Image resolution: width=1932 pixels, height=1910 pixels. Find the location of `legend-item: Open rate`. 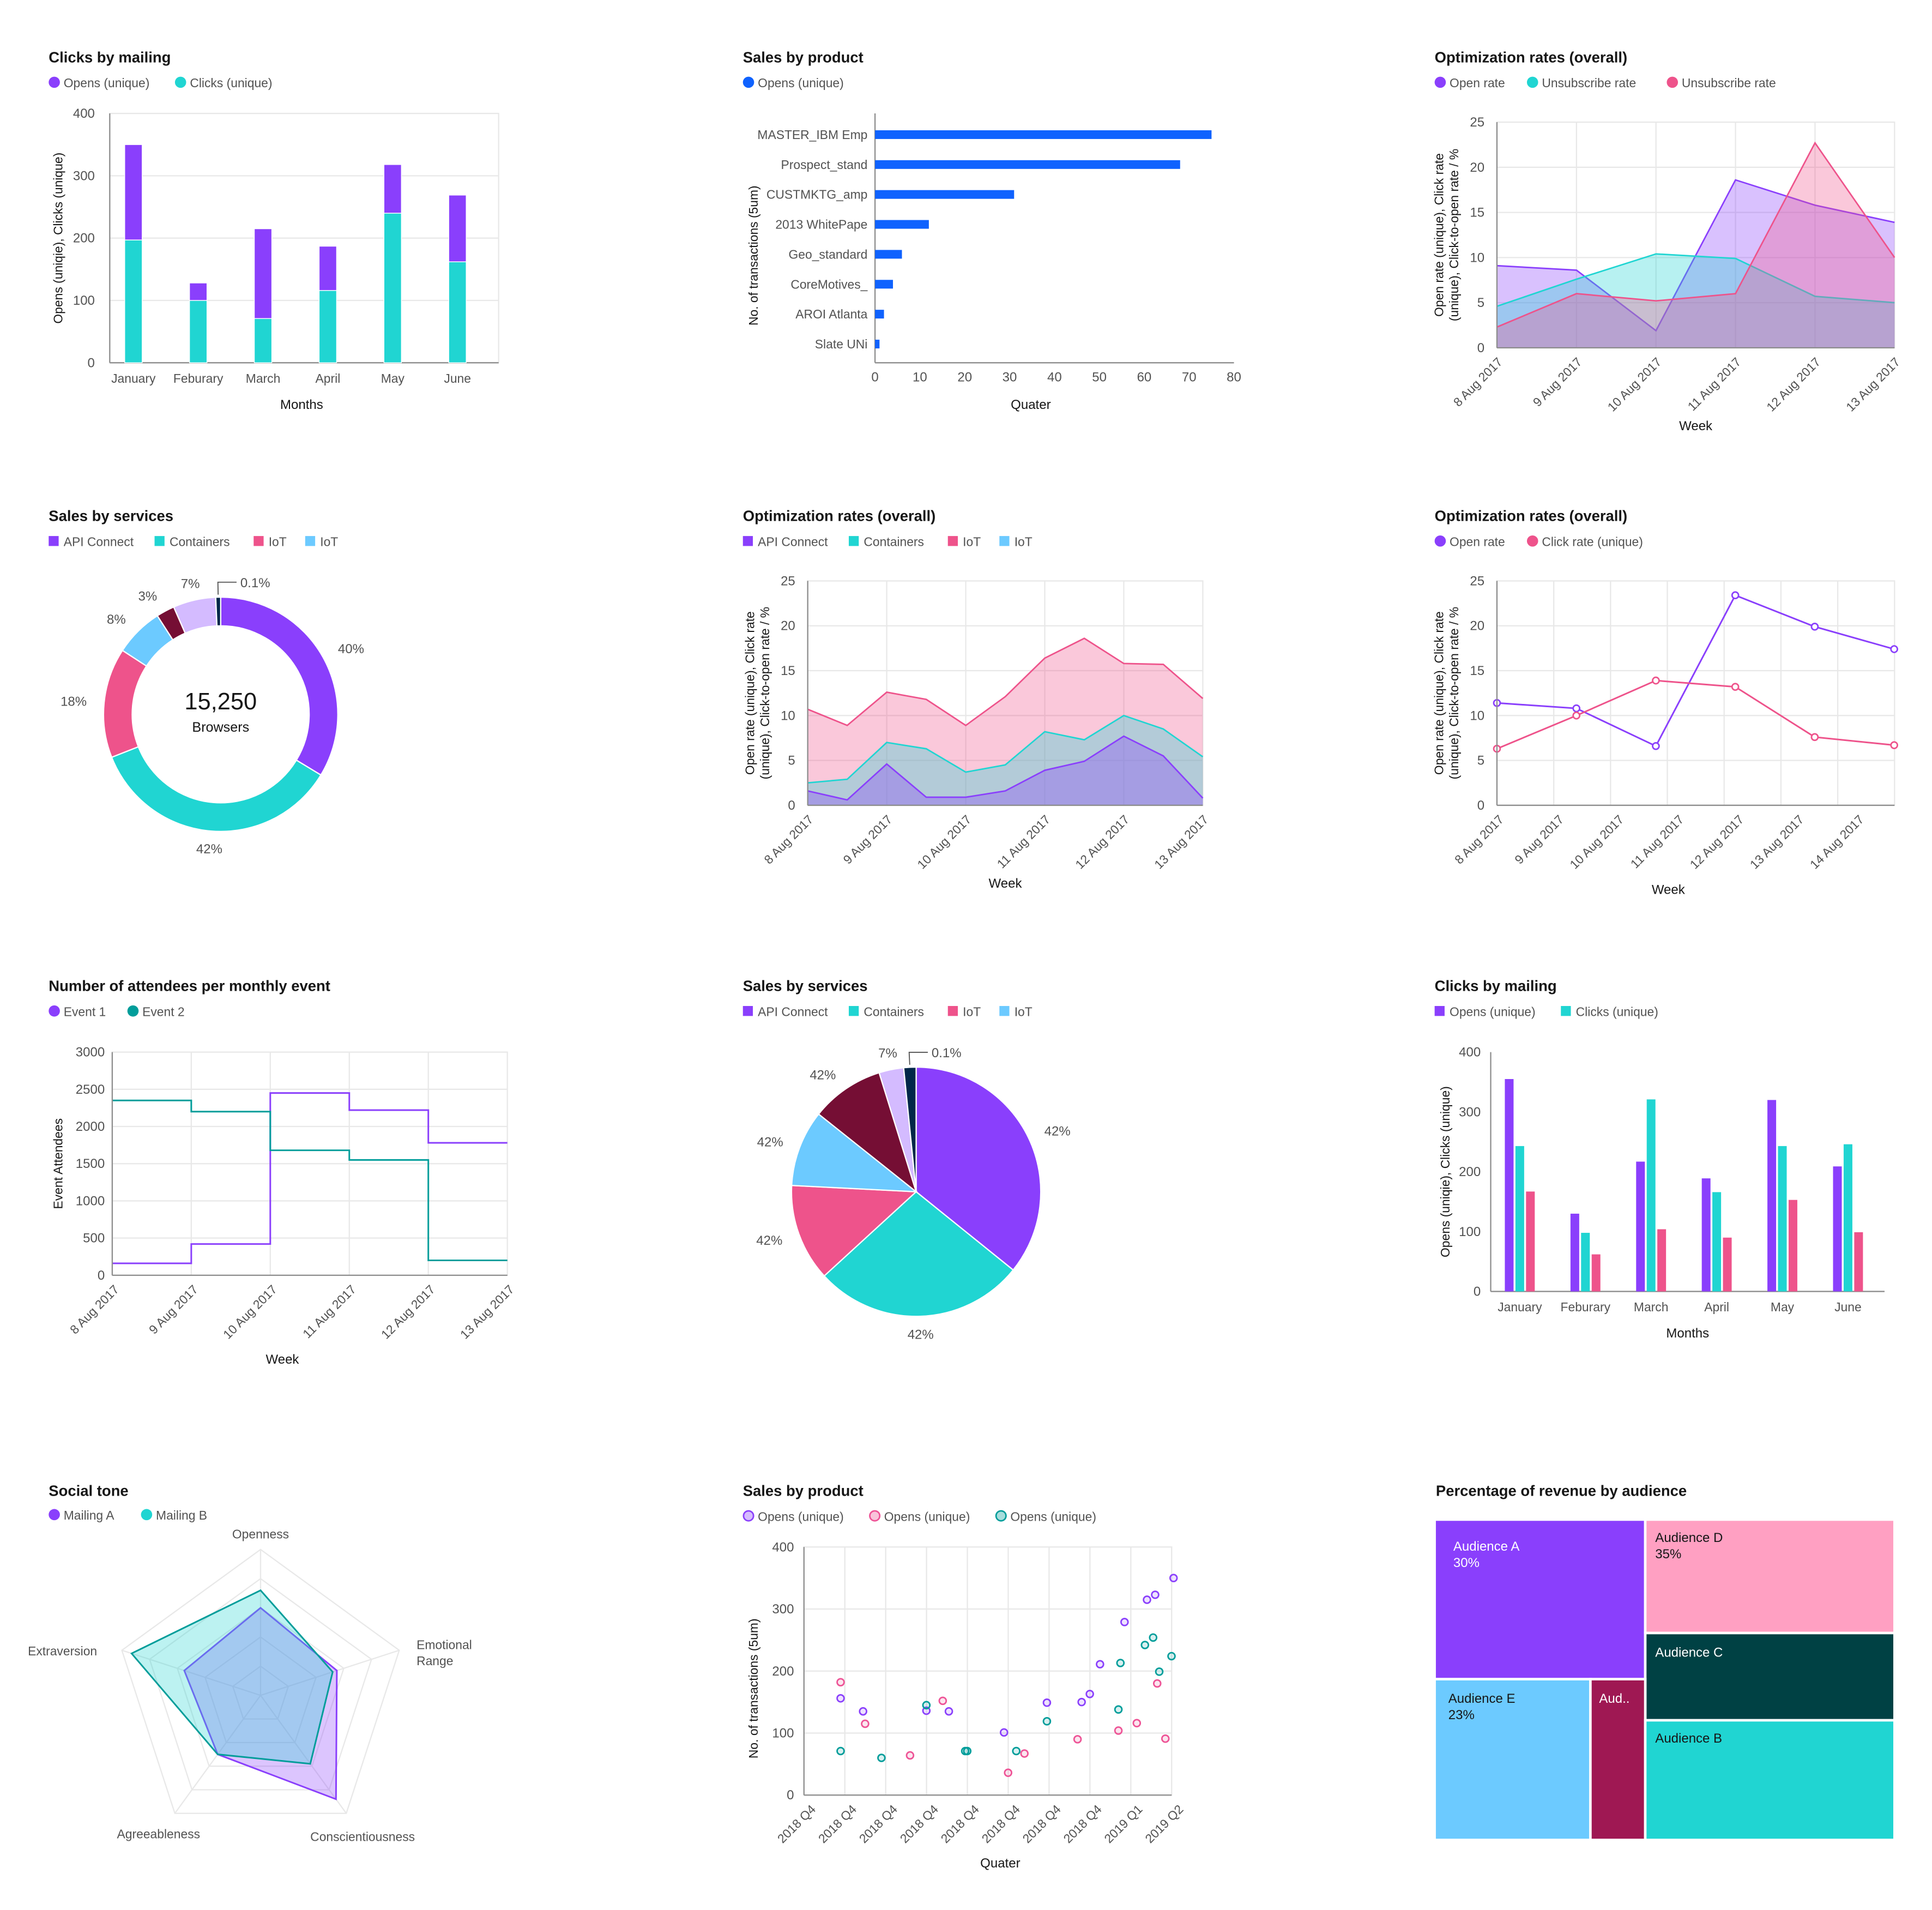

legend-item: Open rate is located at coordinates (1470, 541).